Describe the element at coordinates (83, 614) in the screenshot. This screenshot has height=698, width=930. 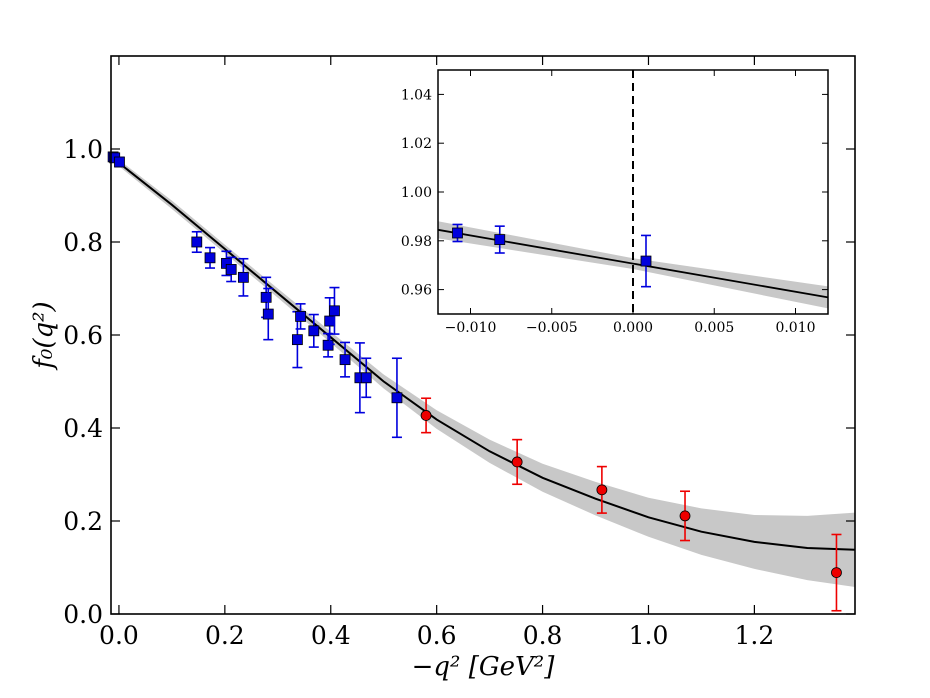
I see `y-tick-label: 0.0` at that location.